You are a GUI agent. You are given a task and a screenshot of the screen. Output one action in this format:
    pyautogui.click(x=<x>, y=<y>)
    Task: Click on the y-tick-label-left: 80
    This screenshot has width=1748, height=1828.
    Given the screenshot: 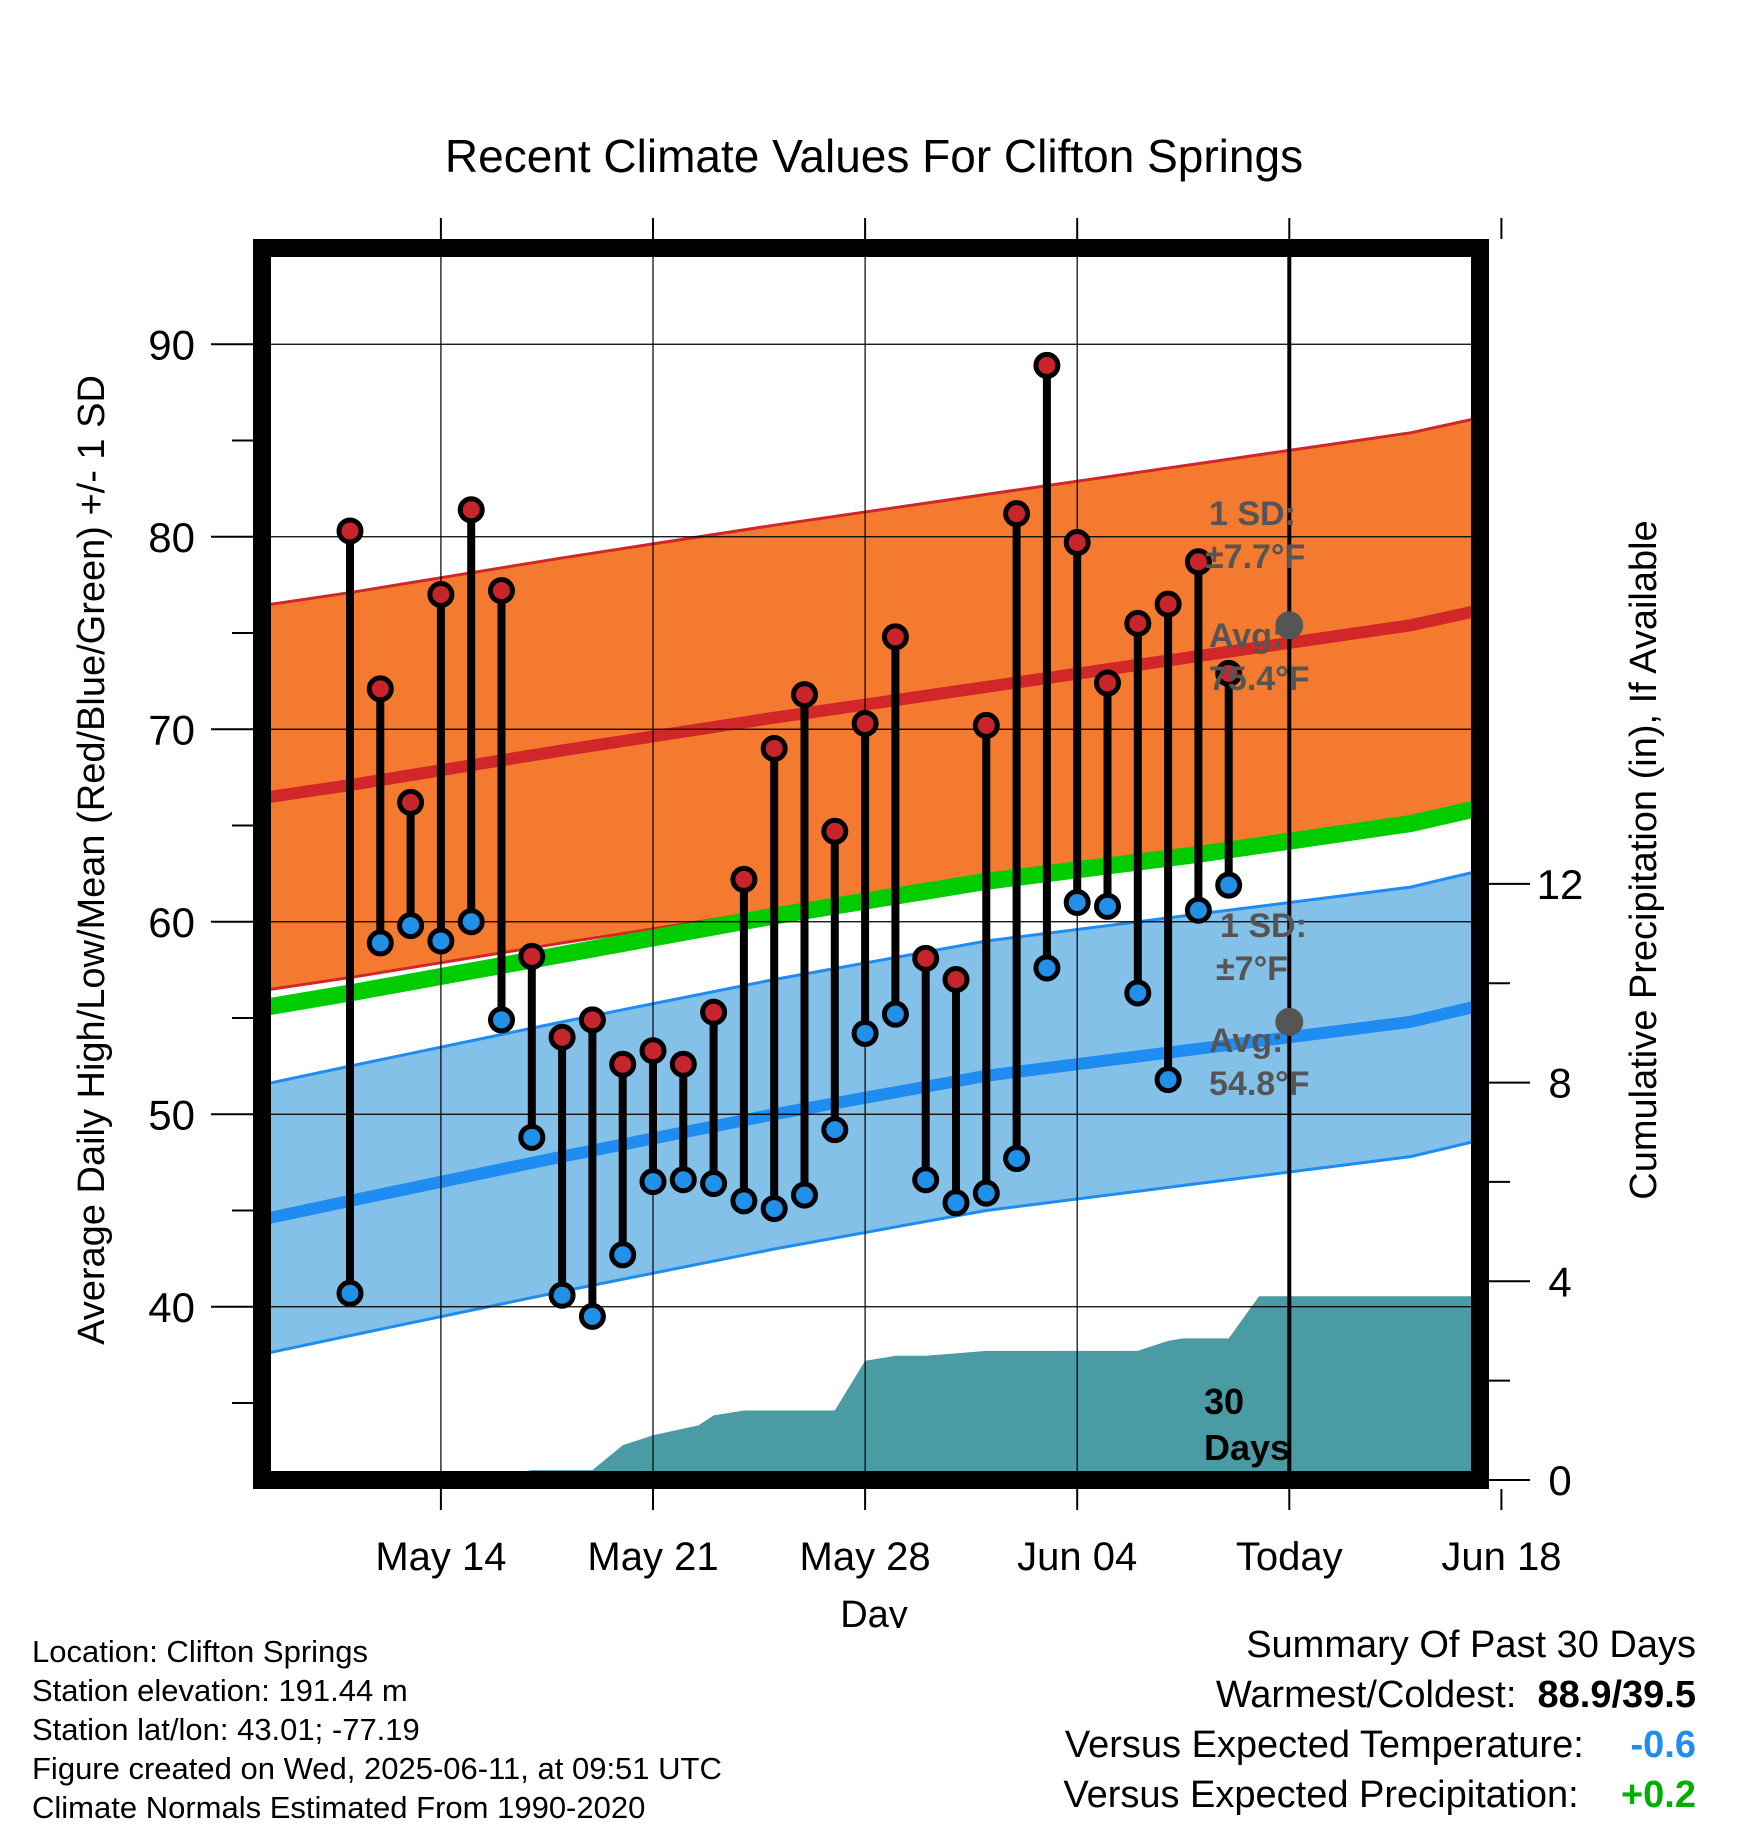 What is the action you would take?
    pyautogui.click(x=171, y=537)
    